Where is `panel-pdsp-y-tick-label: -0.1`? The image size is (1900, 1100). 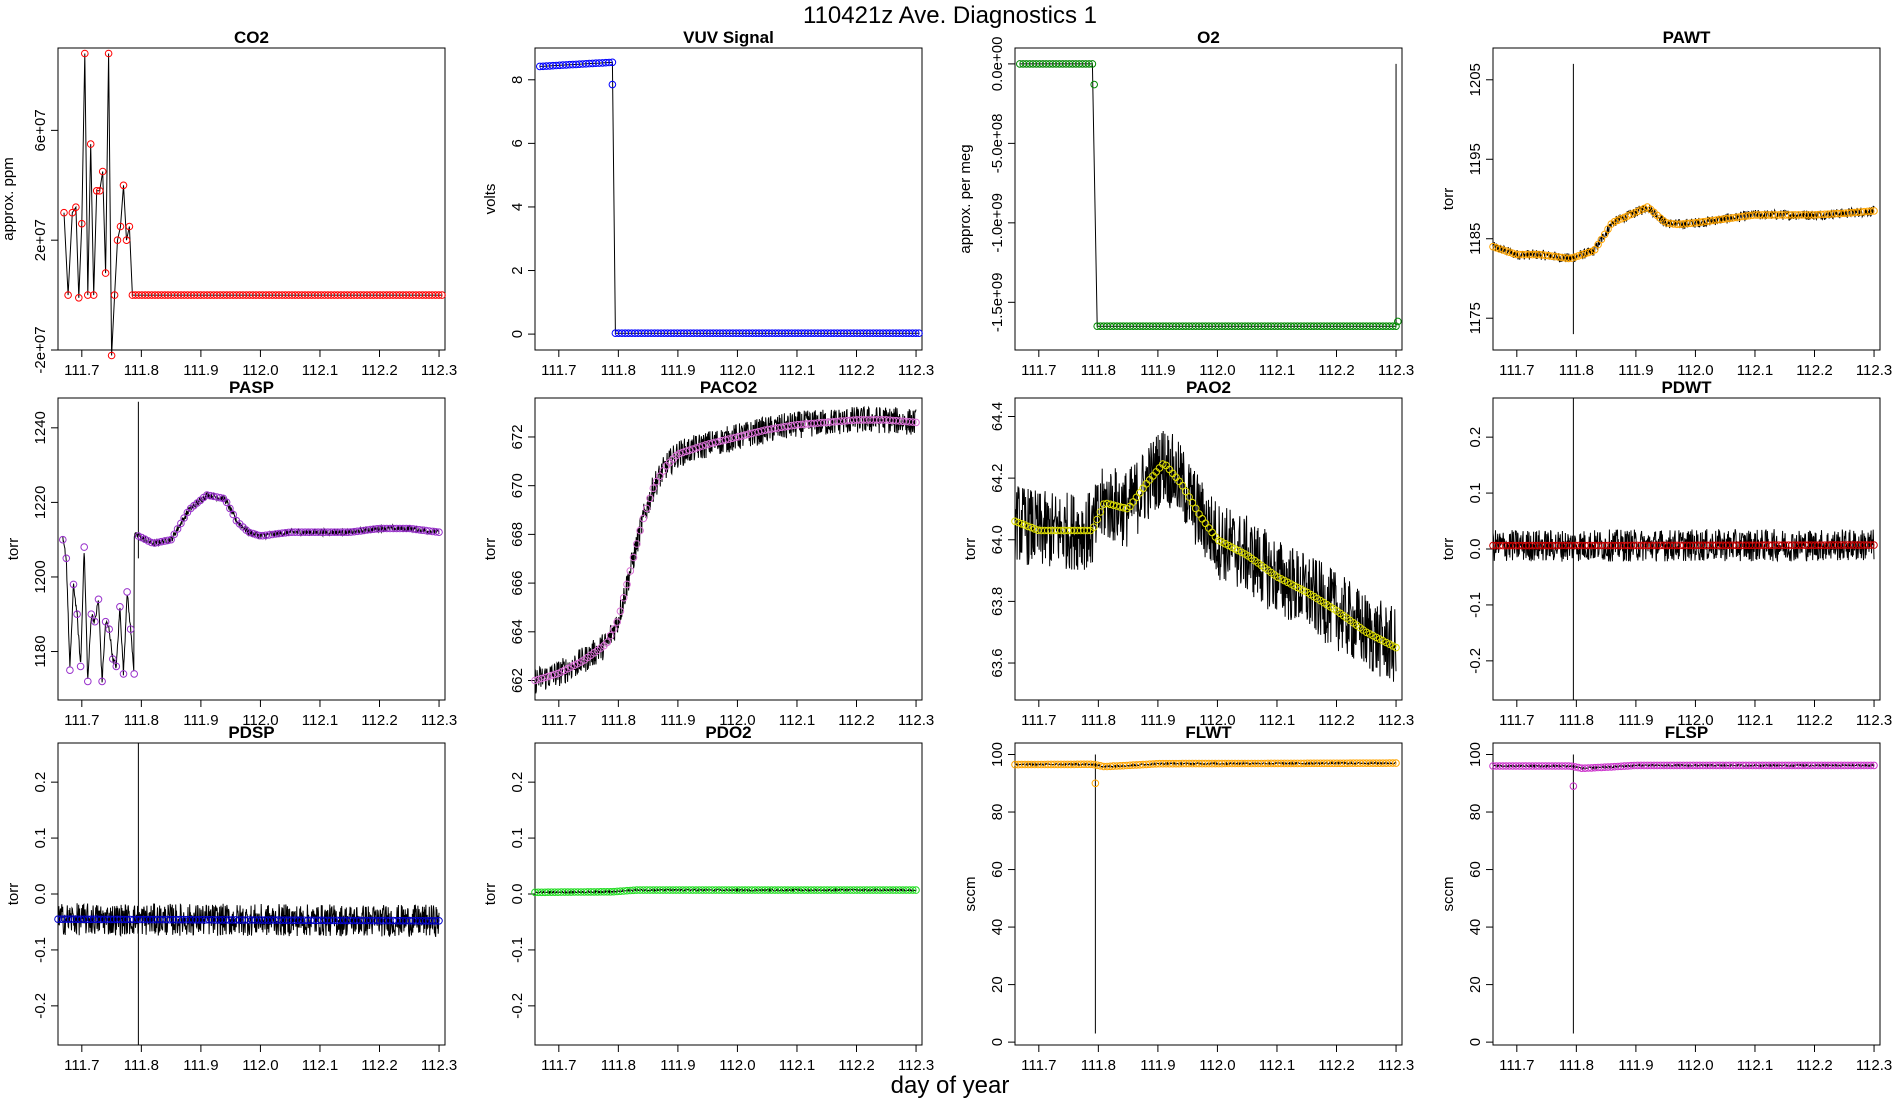
panel-pdsp-y-tick-label: -0.1 is located at coordinates (40, 950).